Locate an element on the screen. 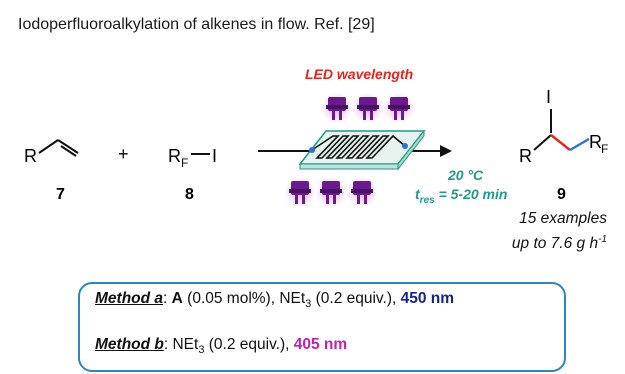 This screenshot has height=374, width=625. compound-number-9: 9 is located at coordinates (561, 194).